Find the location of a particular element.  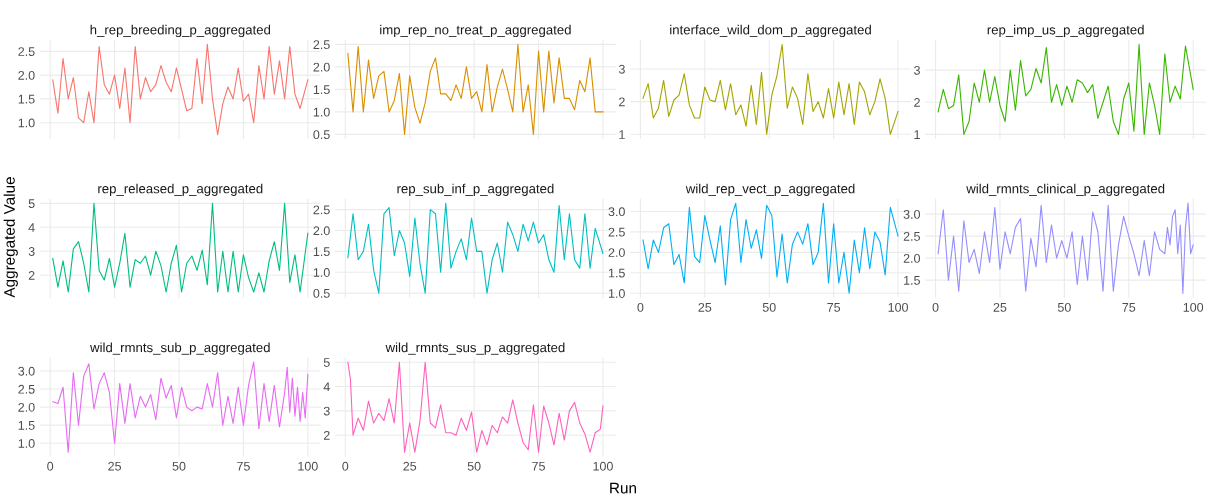

chart-title: interface_wild_dom_p_aggregated is located at coordinates (770, 31).